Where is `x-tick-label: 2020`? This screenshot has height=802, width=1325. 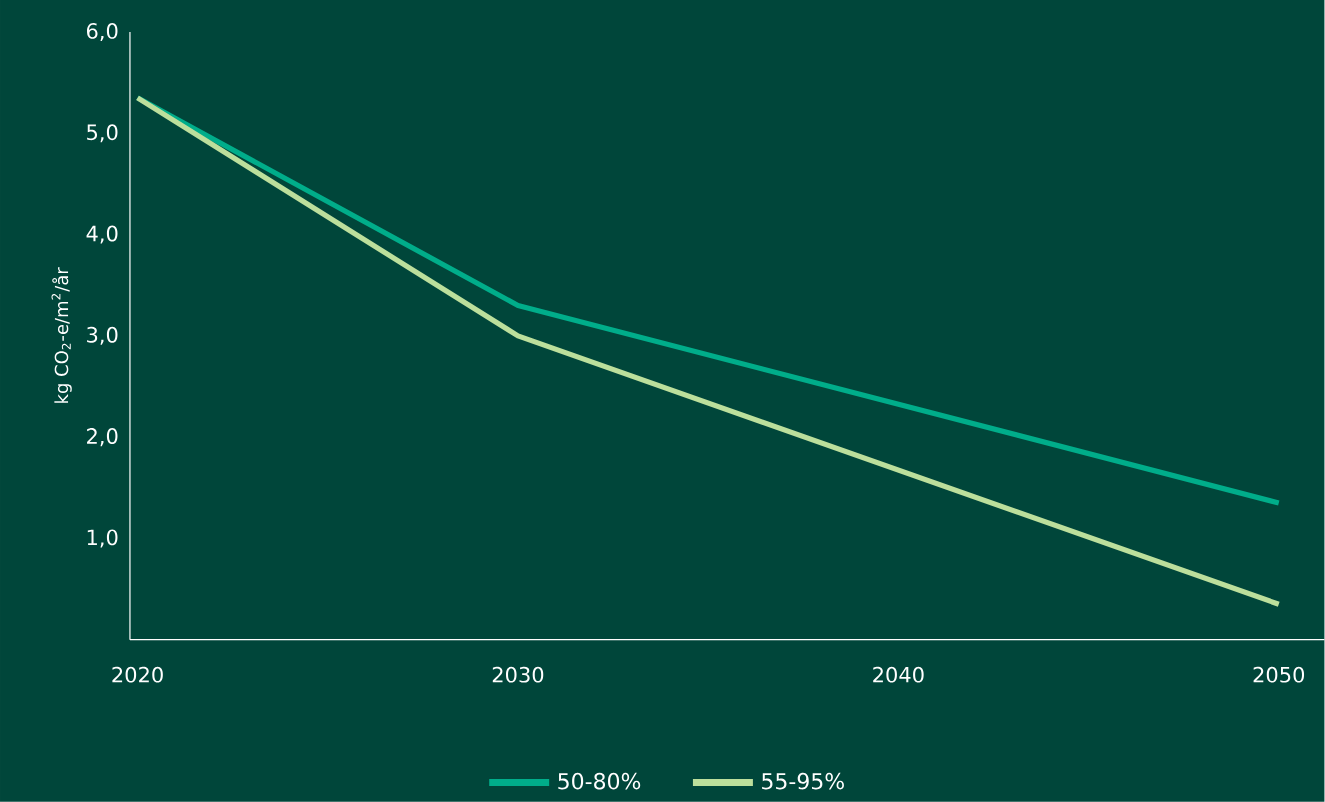
x-tick-label: 2020 is located at coordinates (137, 674).